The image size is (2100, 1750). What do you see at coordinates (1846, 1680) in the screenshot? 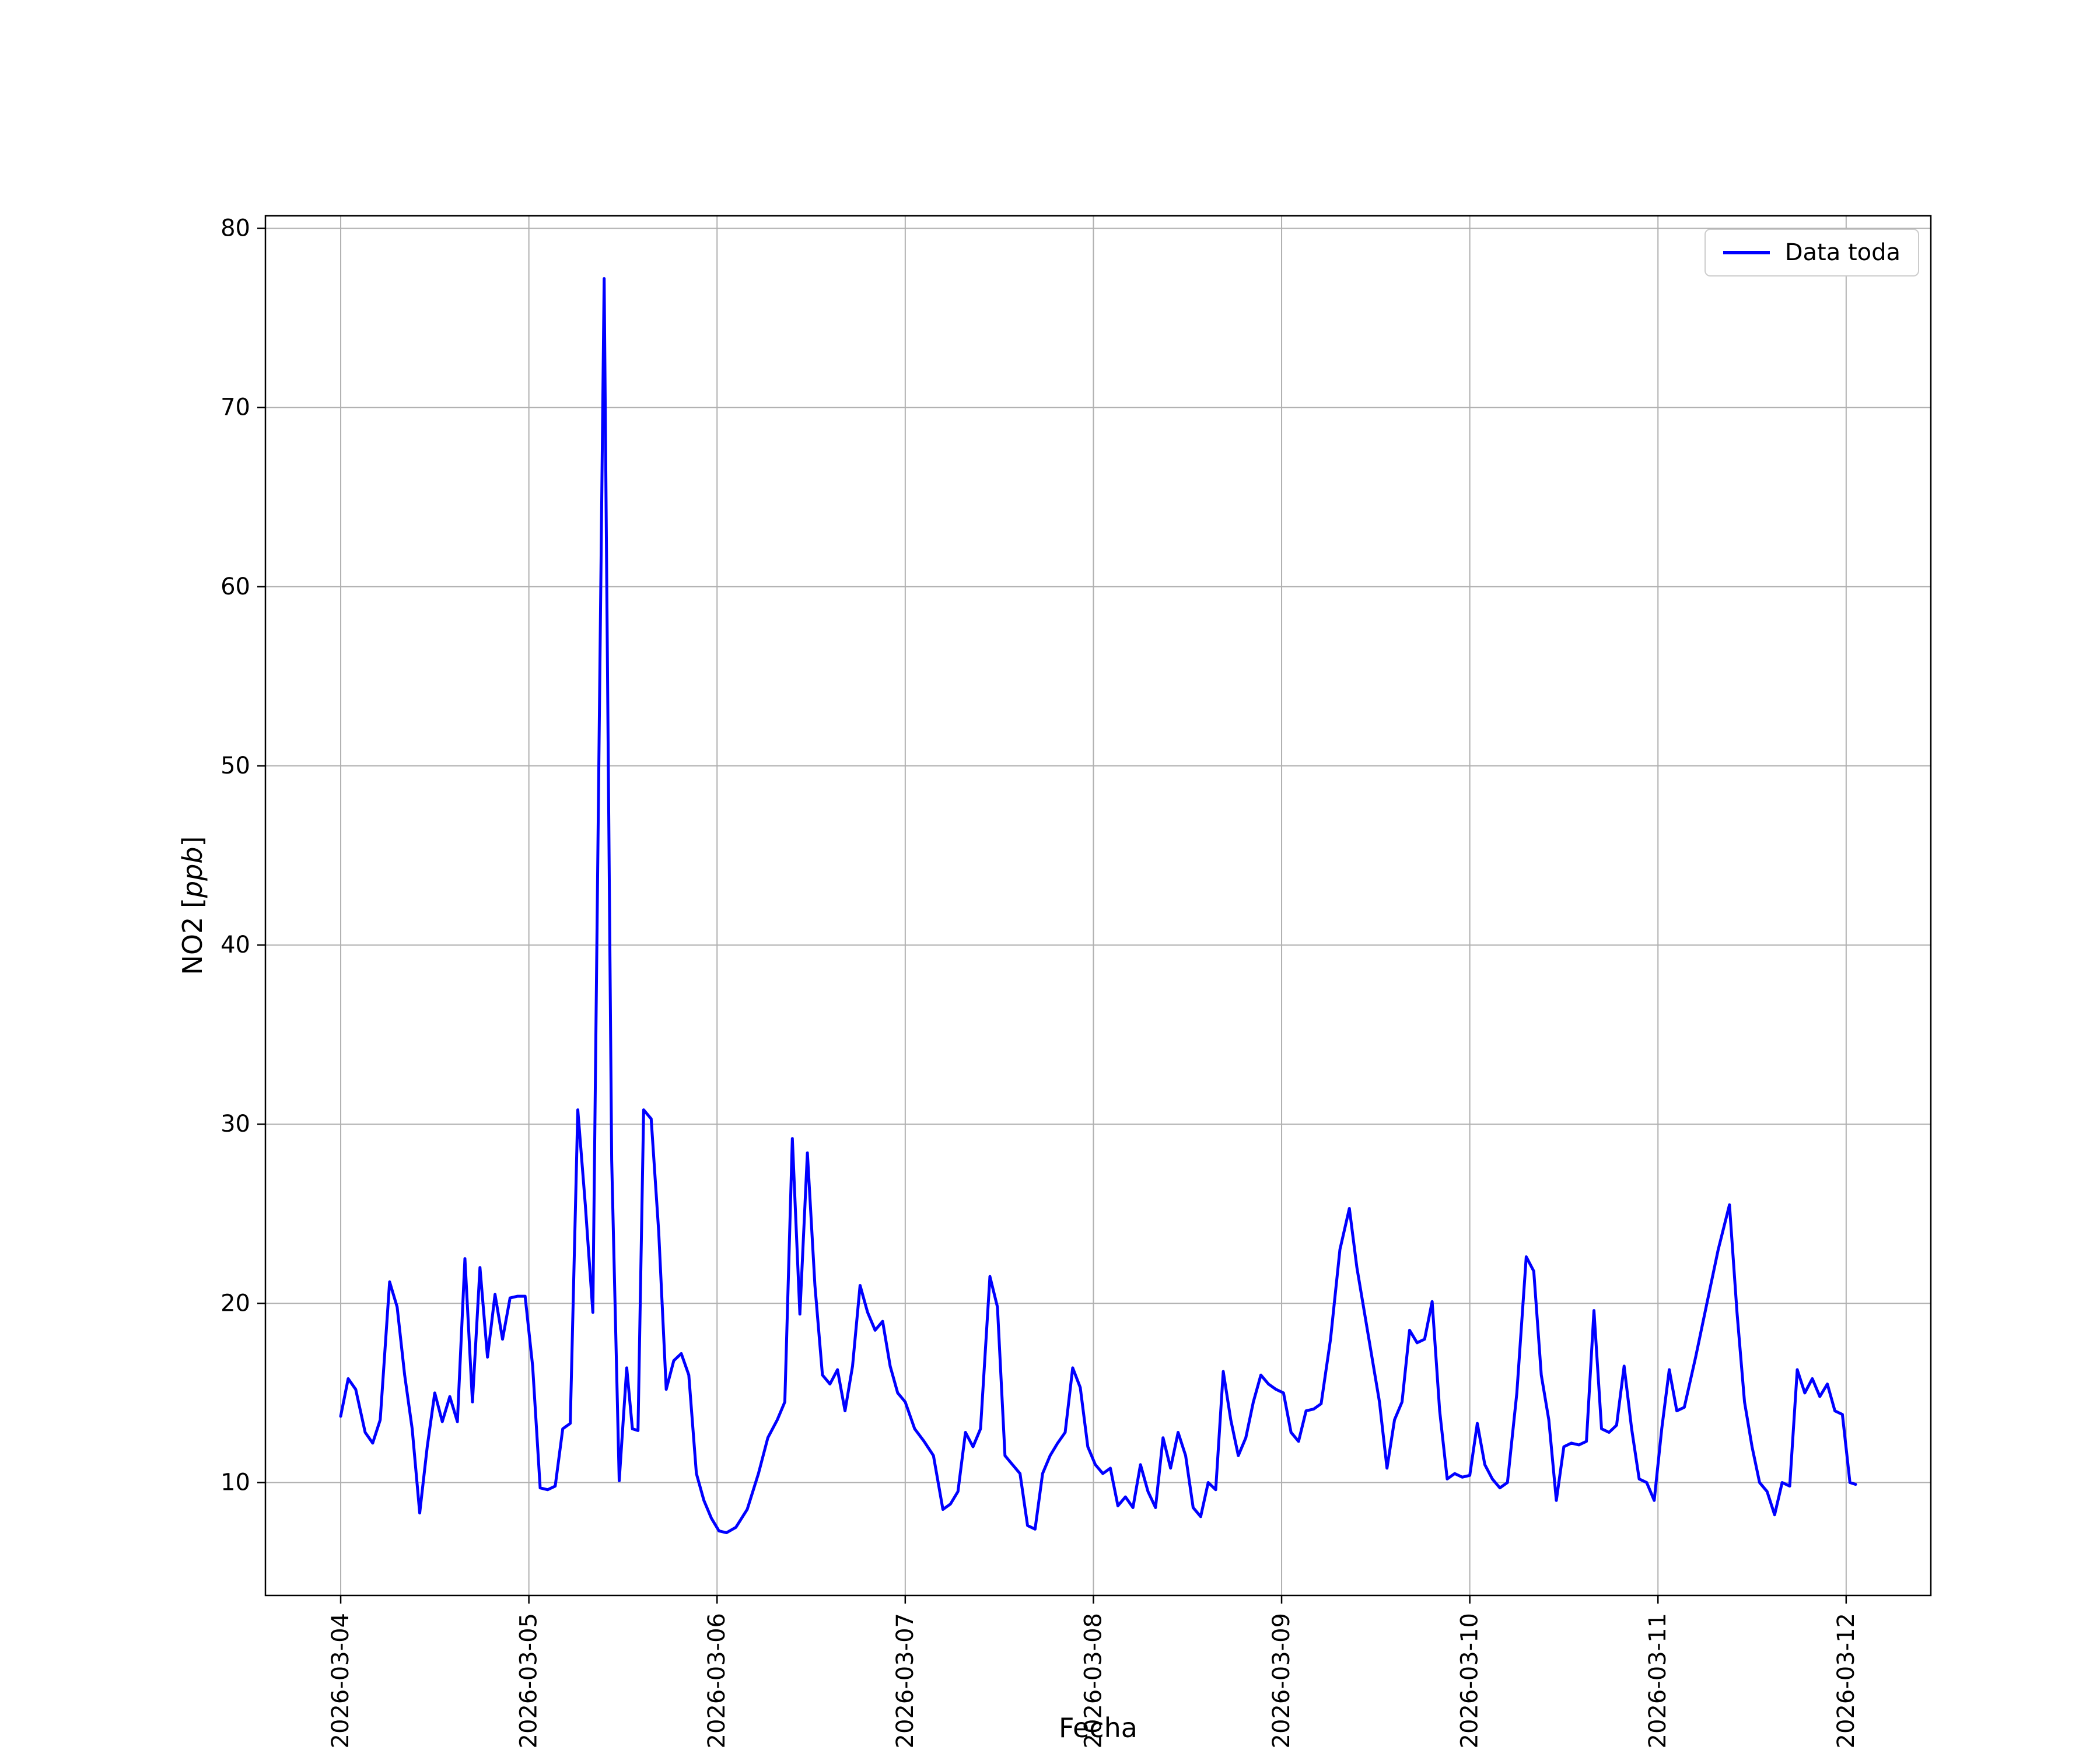
I see `x-tick-label: 2026-03-12` at bounding box center [1846, 1680].